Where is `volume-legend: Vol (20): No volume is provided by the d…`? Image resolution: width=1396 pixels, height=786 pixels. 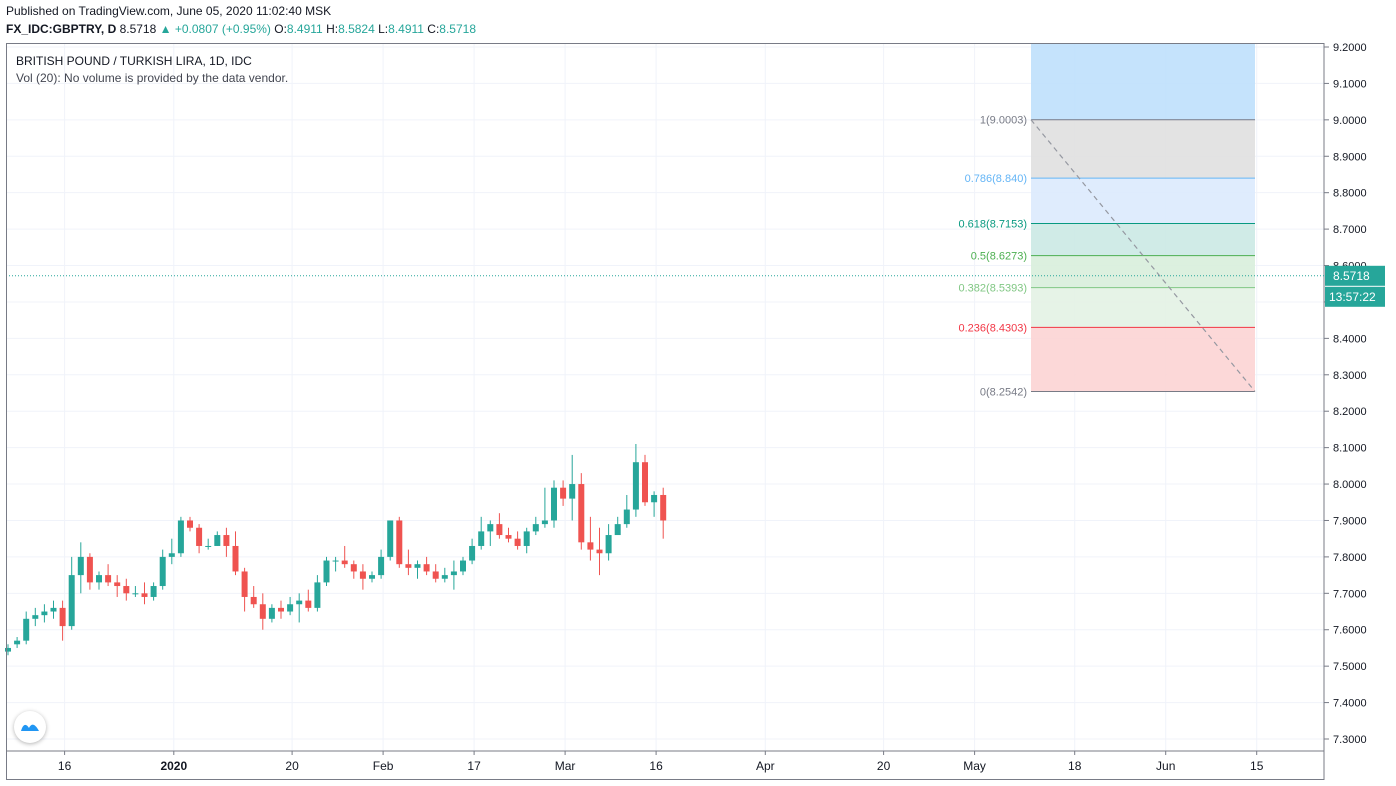 volume-legend: Vol (20): No volume is provided by the d… is located at coordinates (152, 78).